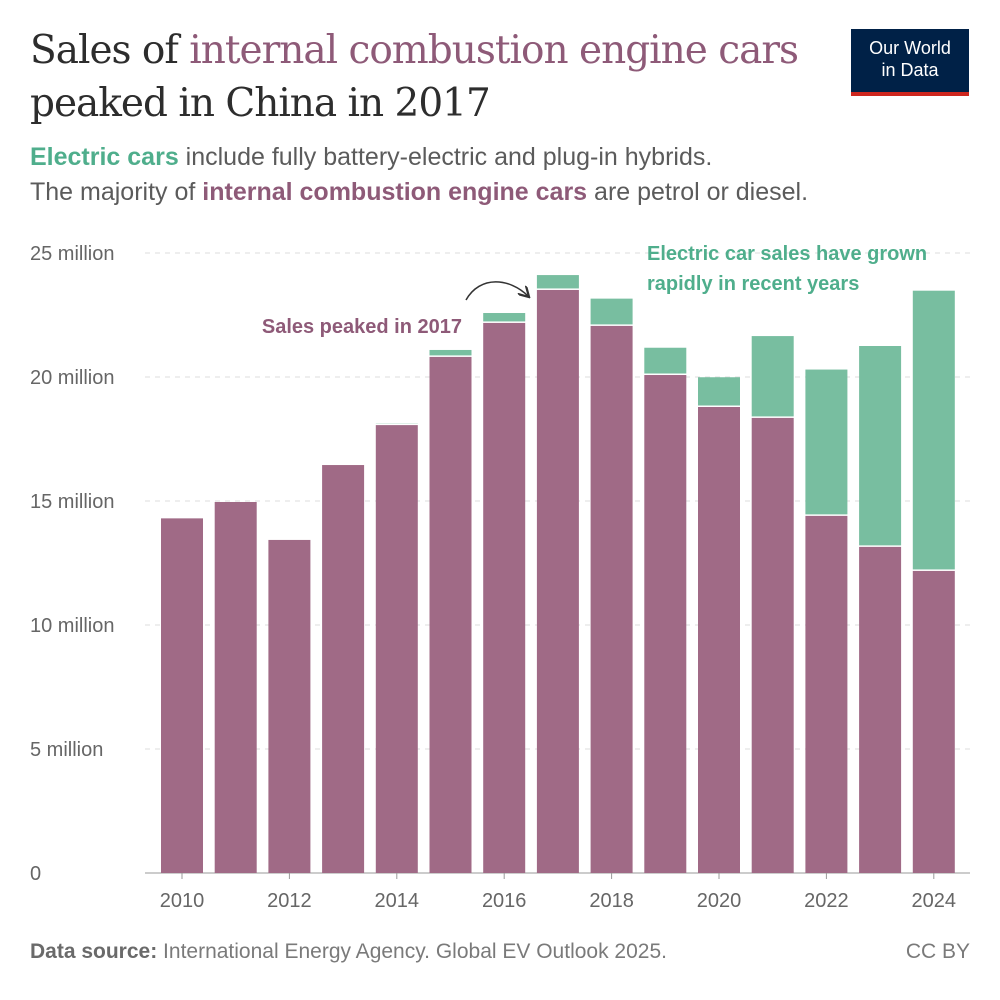  What do you see at coordinates (116, 192) in the screenshot?
I see `subtitle-text: The majority of` at bounding box center [116, 192].